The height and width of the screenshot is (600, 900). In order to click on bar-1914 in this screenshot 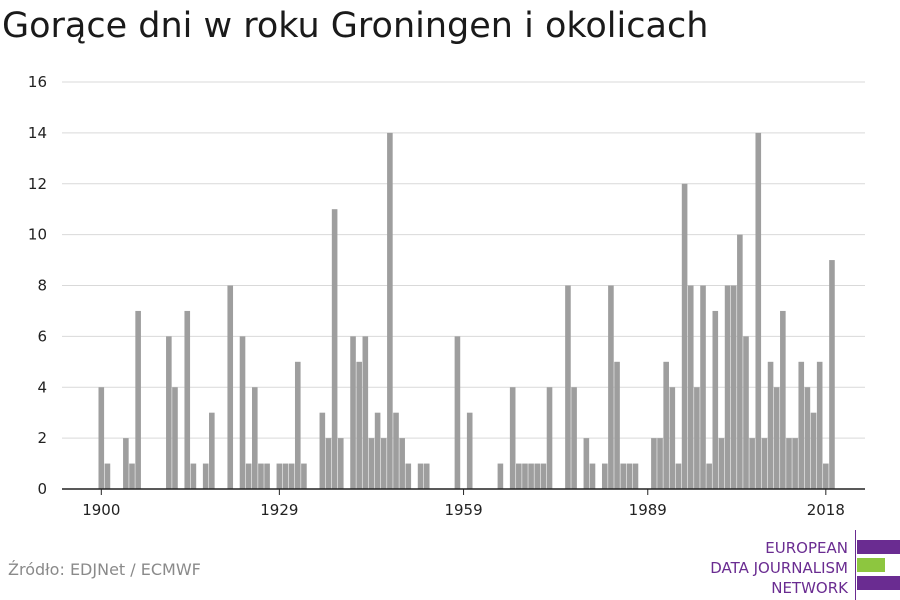, I will do `click(187, 399)`.